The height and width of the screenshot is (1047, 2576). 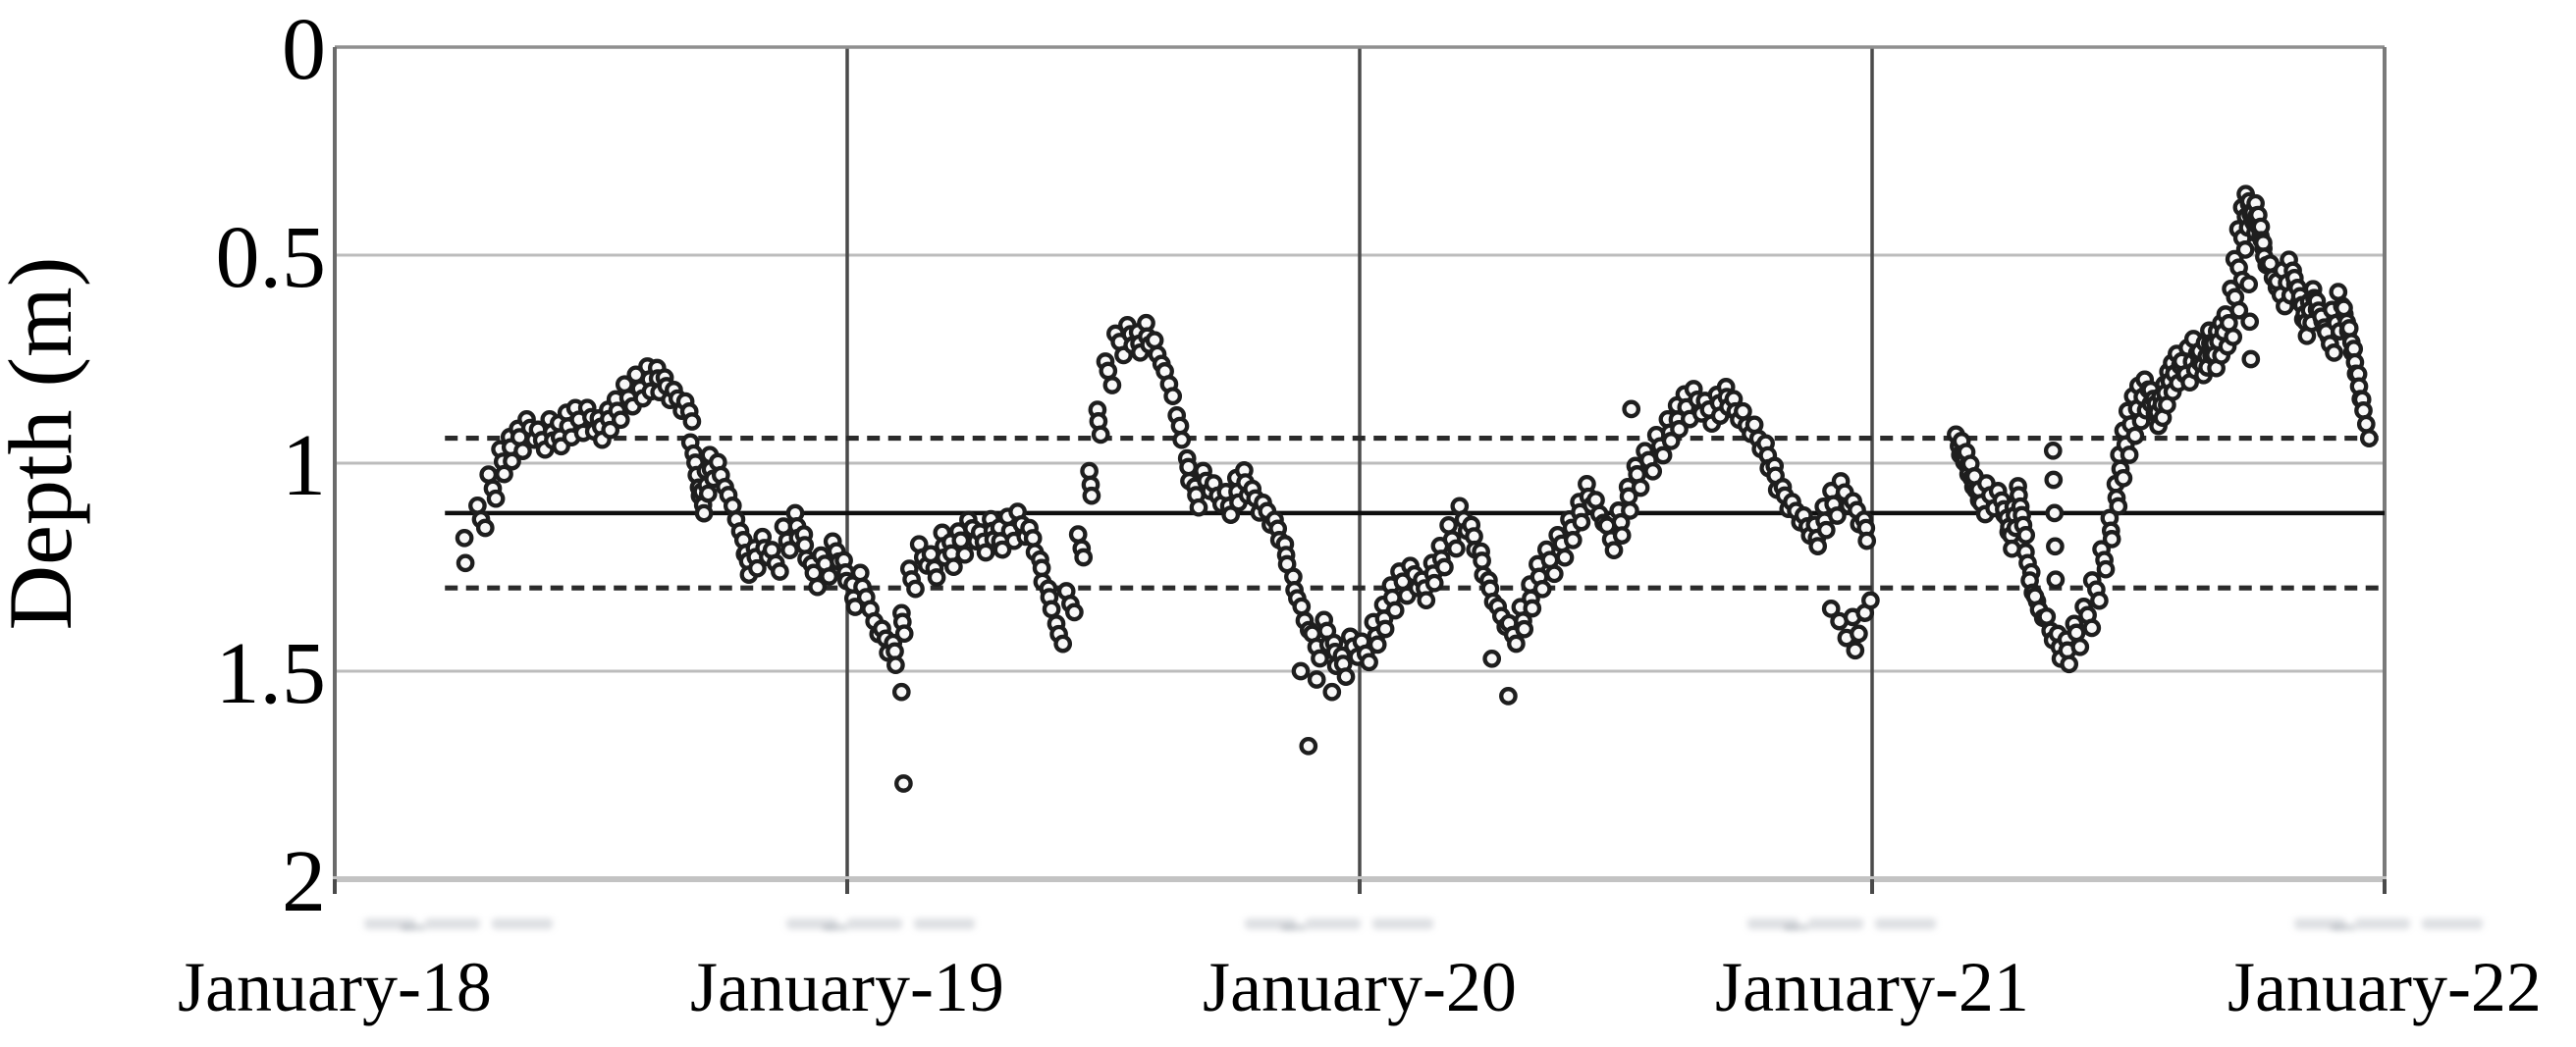 I want to click on y-tick-label-1: 0.5, so click(x=271, y=258).